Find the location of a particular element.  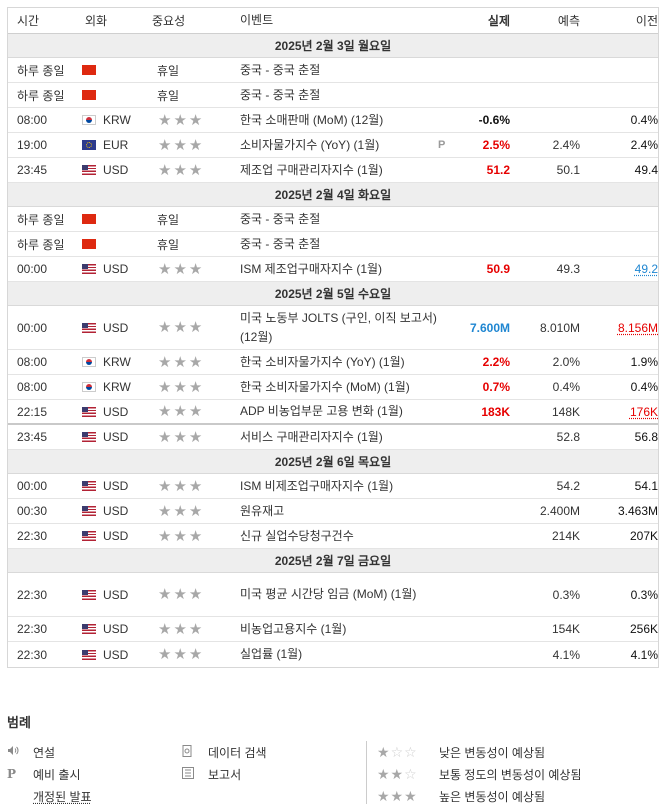

legend-data-search-label: 데이터 검색 is located at coordinates (237, 752).